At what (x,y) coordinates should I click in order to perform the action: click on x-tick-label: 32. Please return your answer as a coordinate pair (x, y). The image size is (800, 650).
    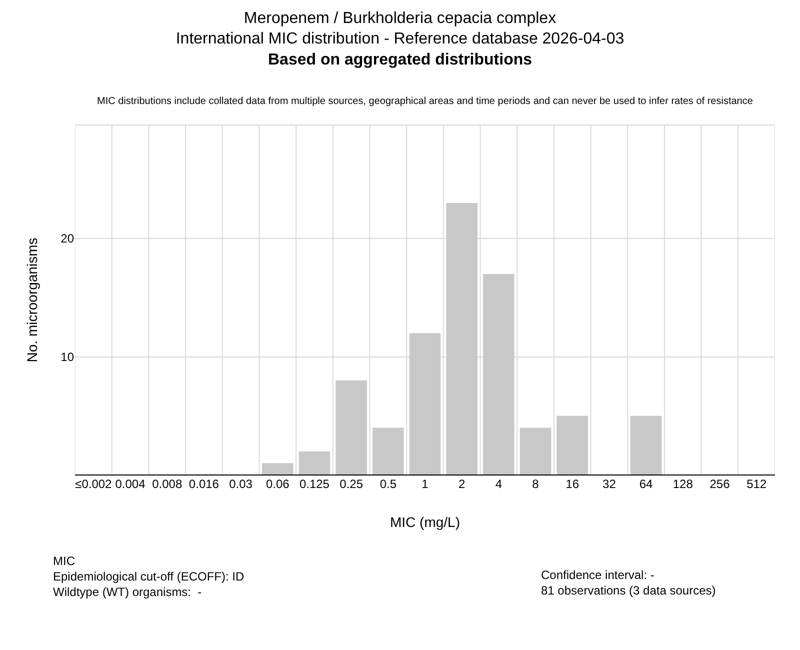
    Looking at the image, I should click on (609, 484).